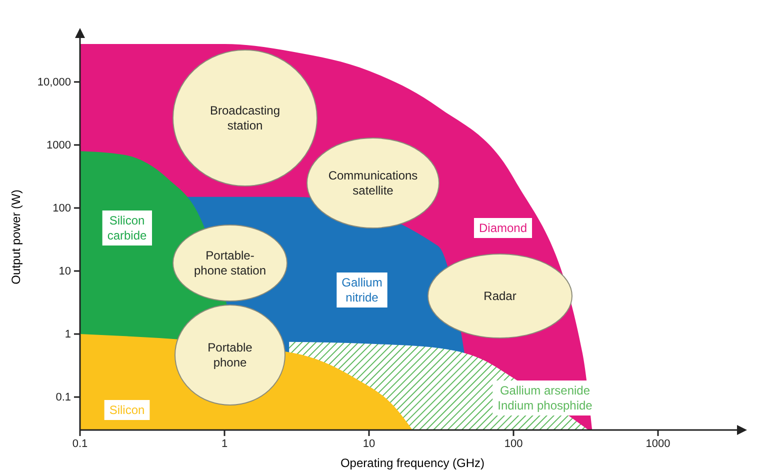 This screenshot has width=759, height=473. I want to click on annotation: Portable- phone station, so click(230, 263).